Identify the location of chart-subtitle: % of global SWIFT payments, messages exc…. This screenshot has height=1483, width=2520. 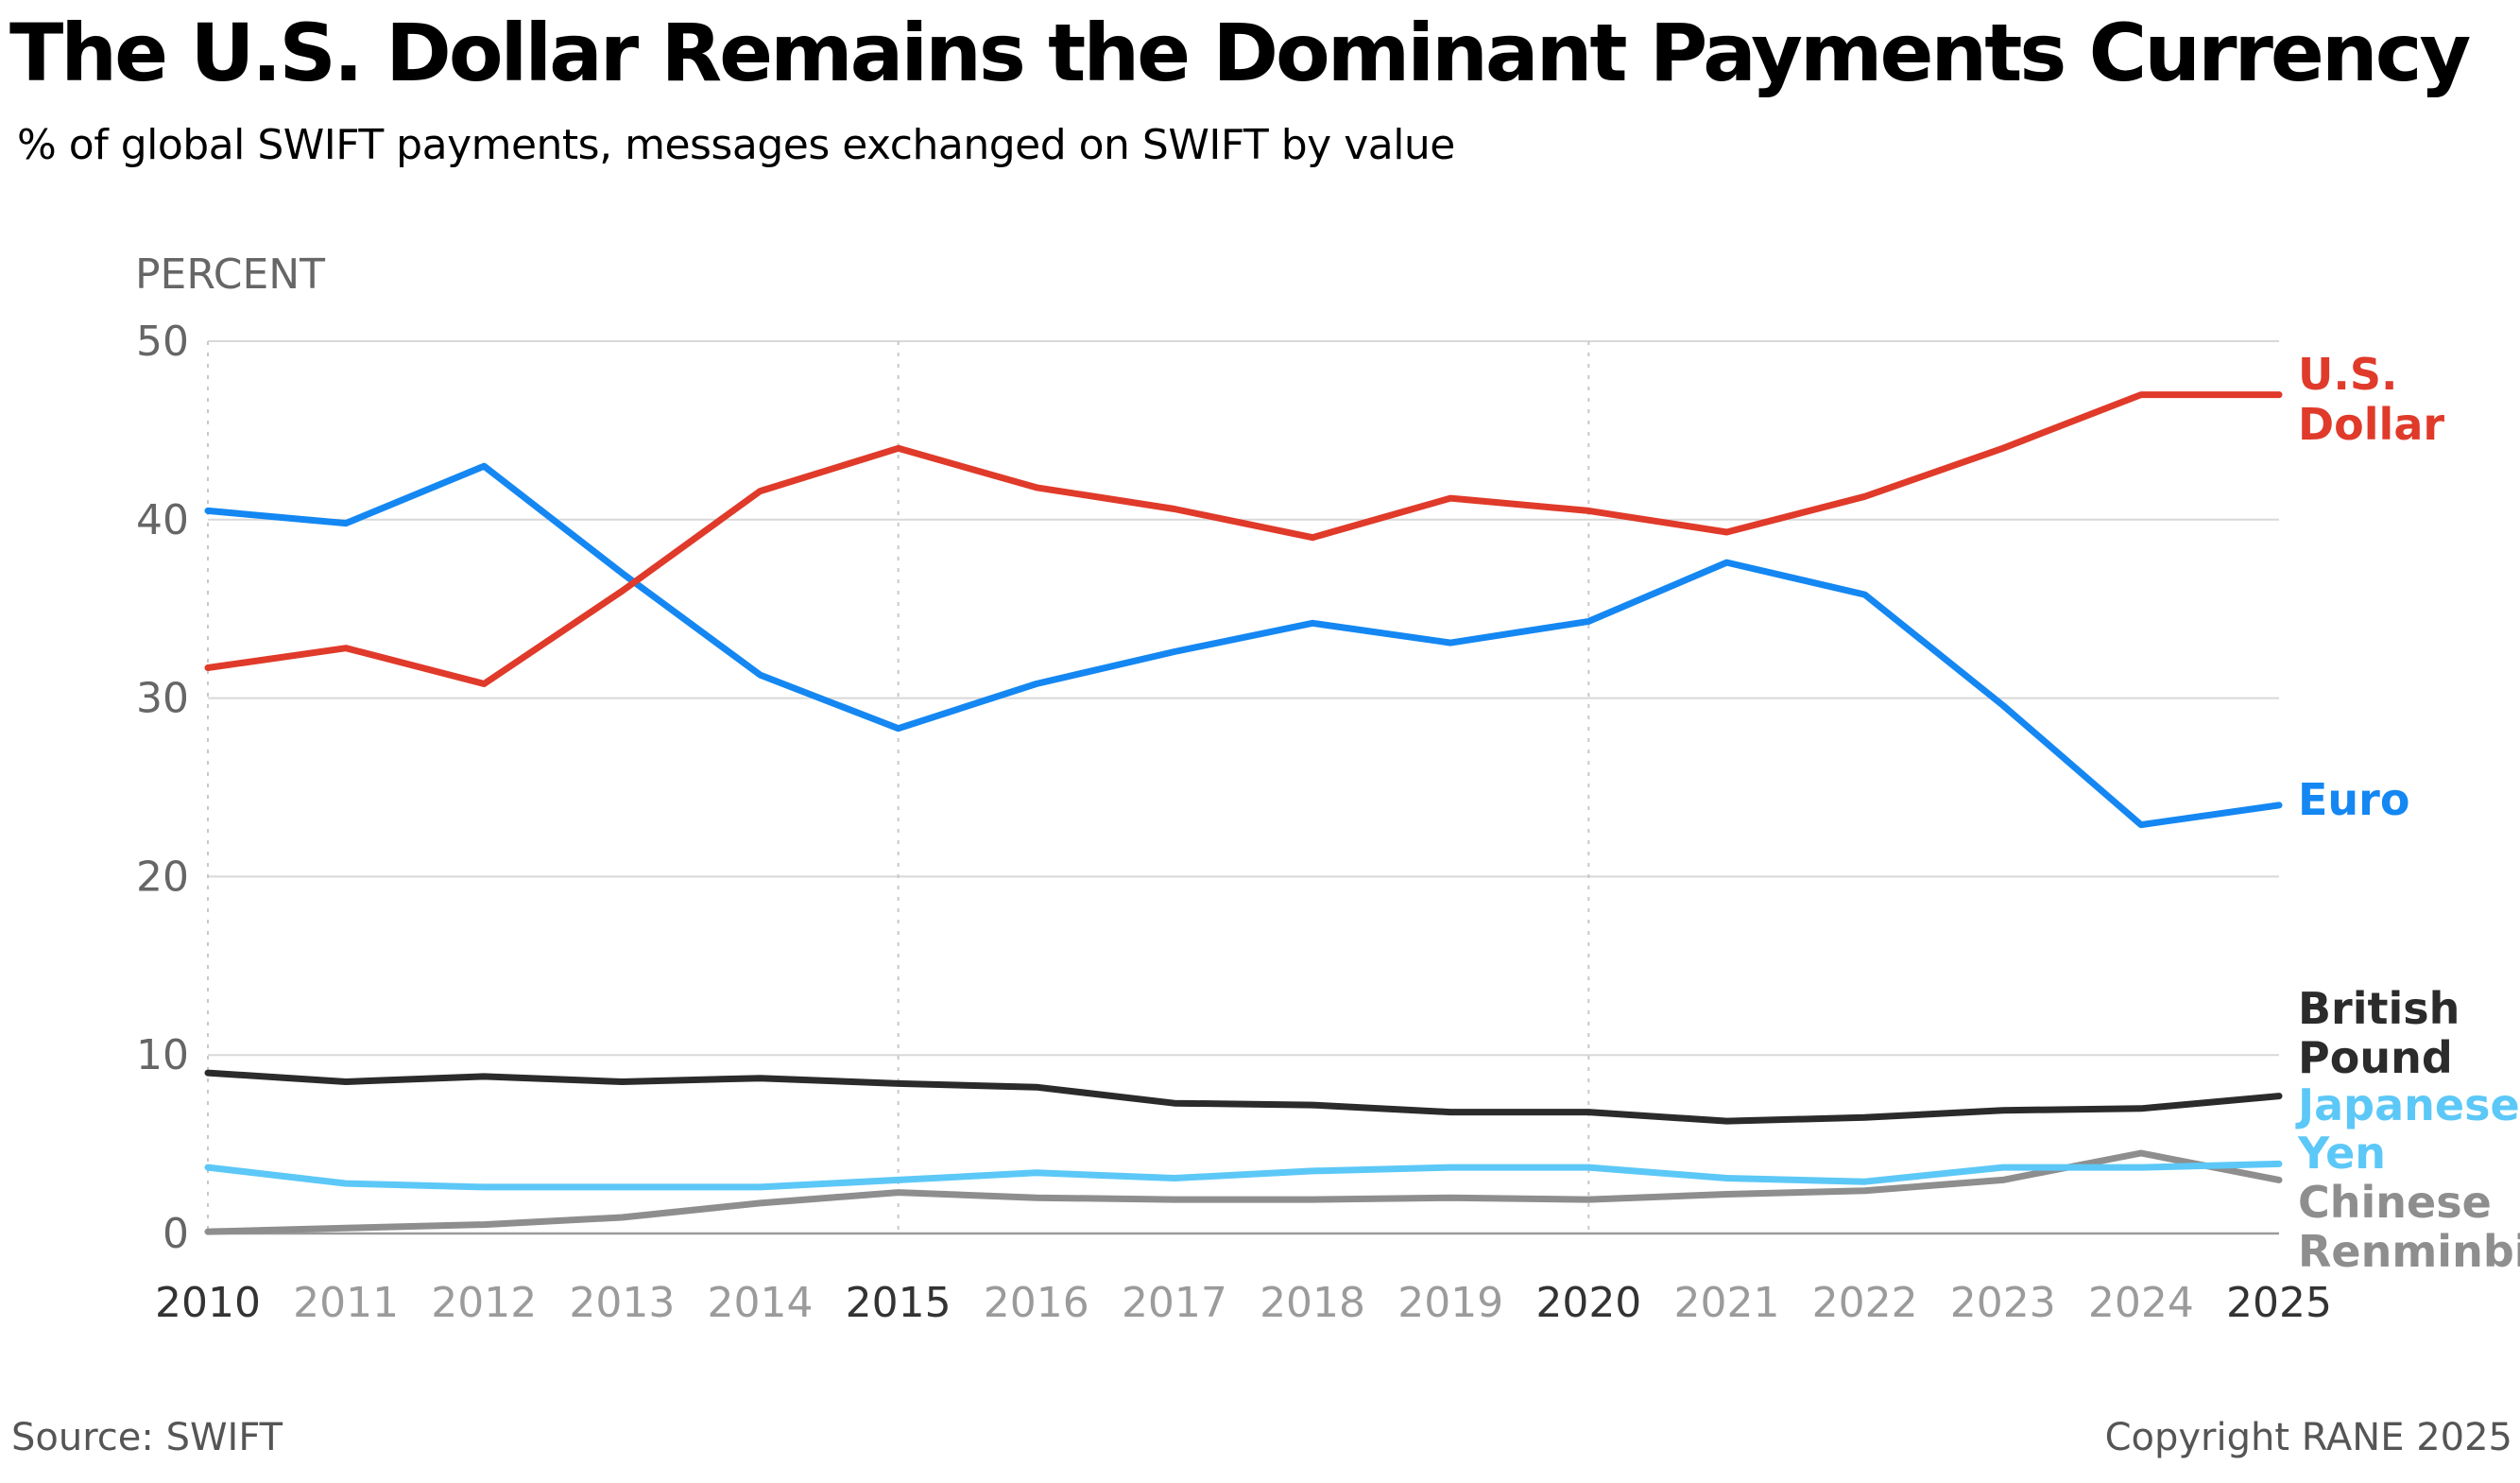
(736, 145).